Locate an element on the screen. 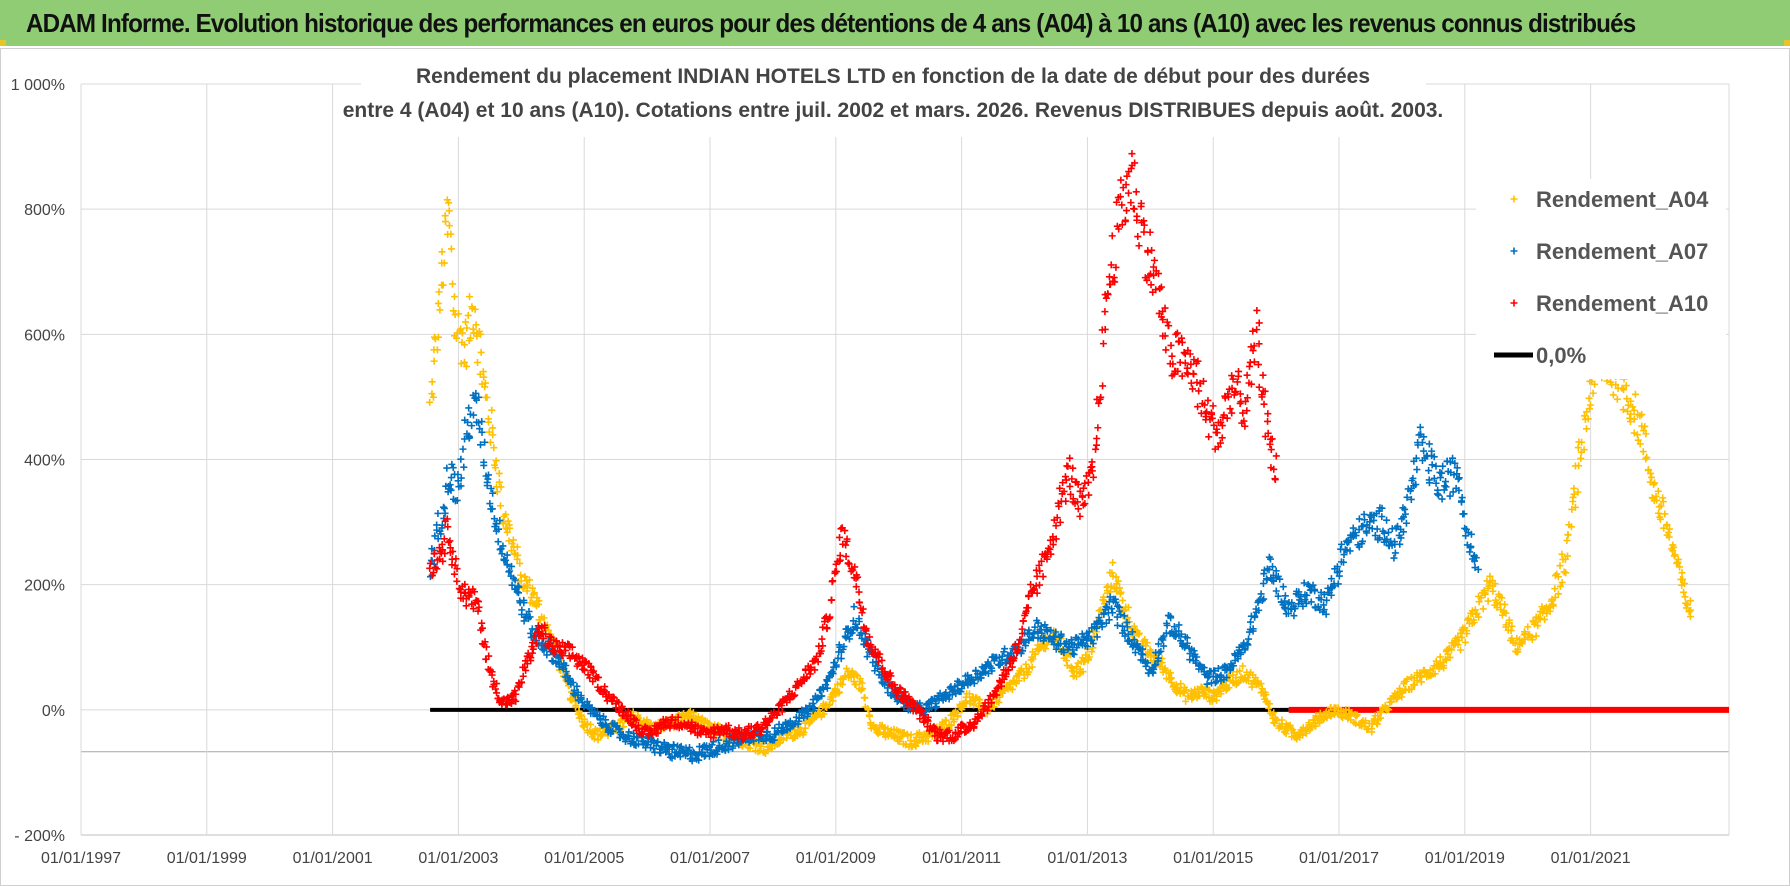  y-tick-label: 0% is located at coordinates (53, 711).